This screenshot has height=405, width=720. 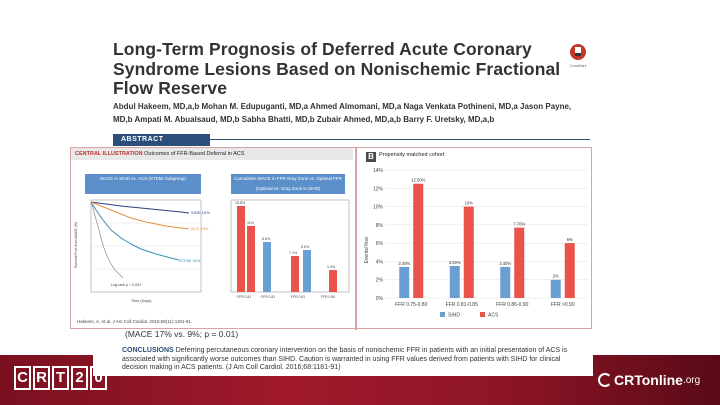 I want to click on km-xlabel: Time (Days), so click(x=141, y=301).